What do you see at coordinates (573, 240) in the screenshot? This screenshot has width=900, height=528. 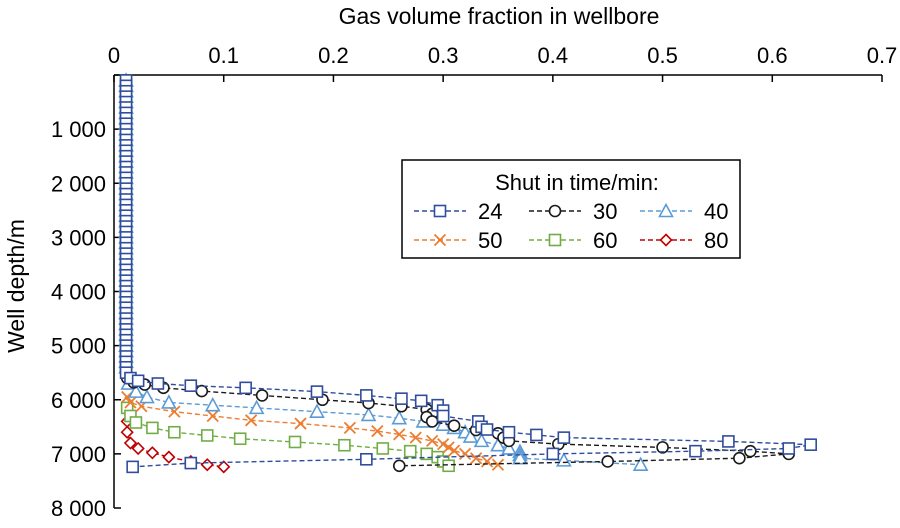 I see `legend-entry-60: 60` at bounding box center [573, 240].